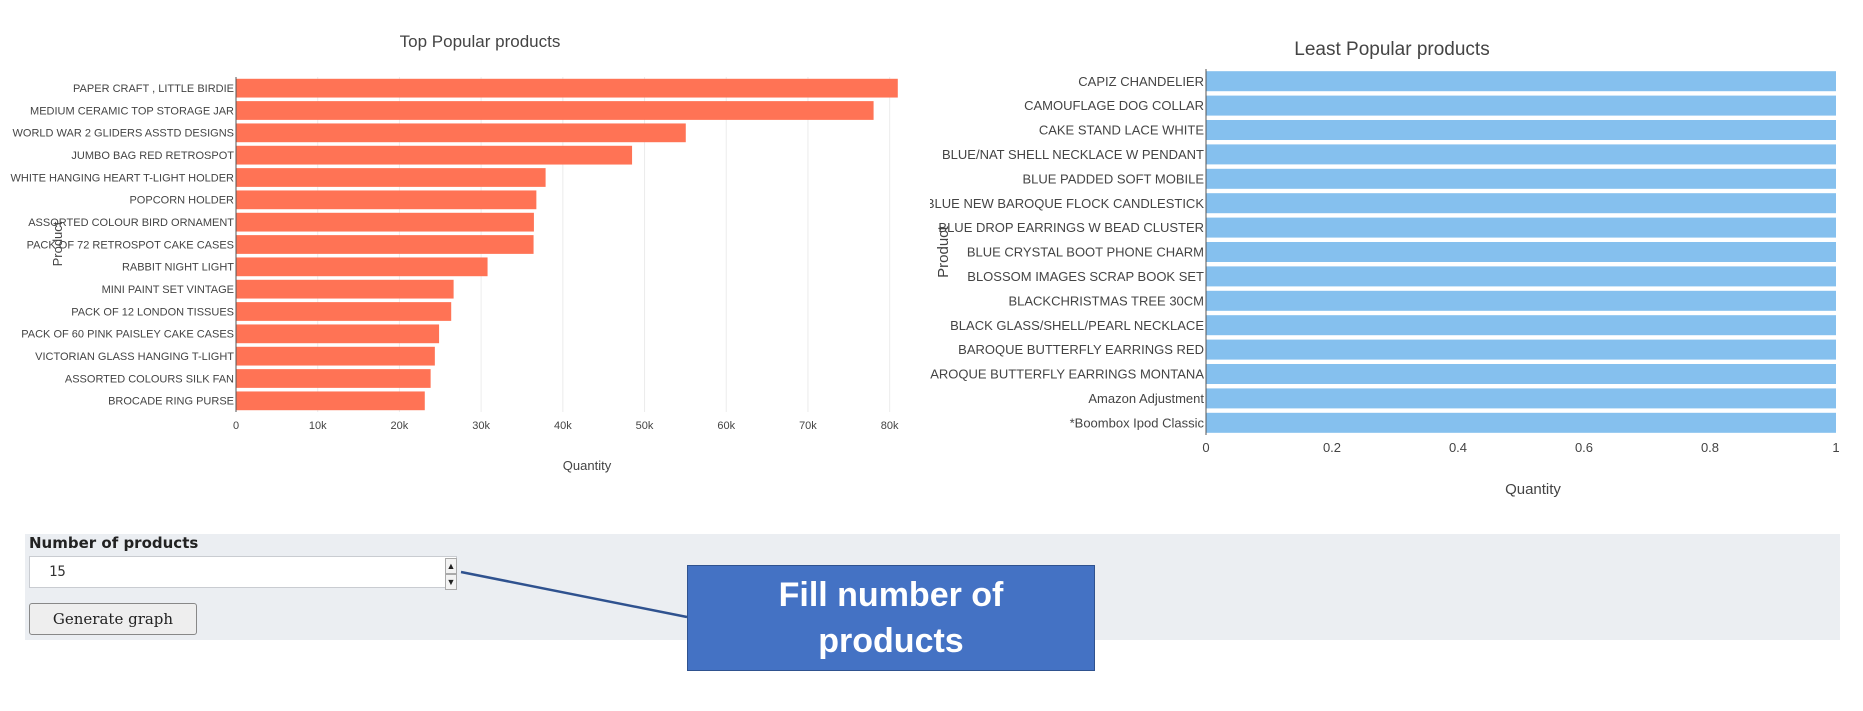 The height and width of the screenshot is (711, 1863). What do you see at coordinates (1067, 374) in the screenshot?
I see `right-category-label: BAROQUE BUTTERFLY EARRINGS MONTANA` at bounding box center [1067, 374].